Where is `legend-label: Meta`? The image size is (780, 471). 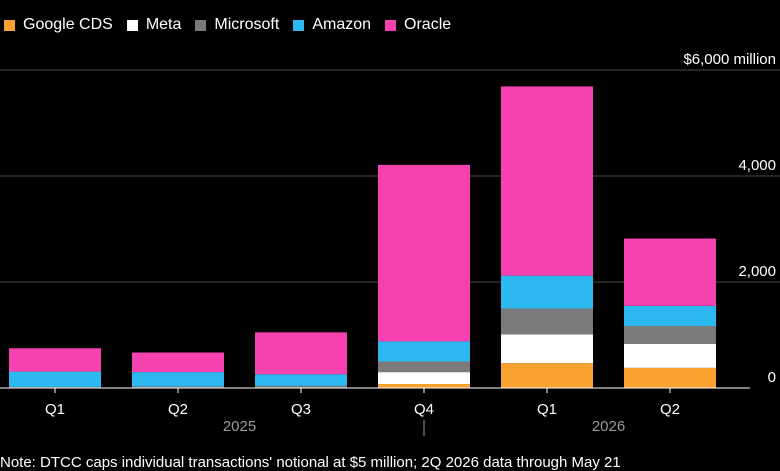
legend-label: Meta is located at coordinates (163, 24).